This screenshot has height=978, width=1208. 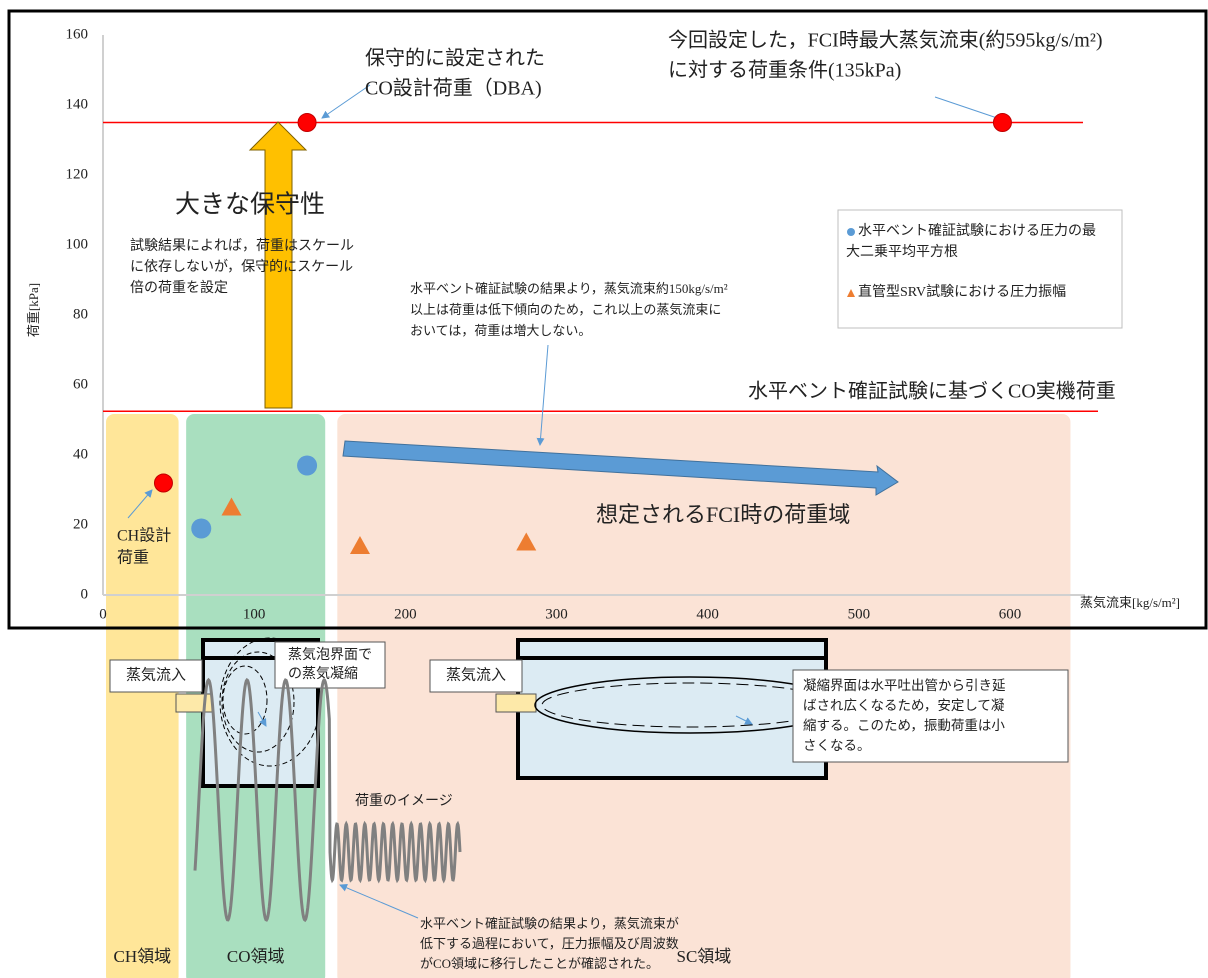 I want to click on annotation: CO設計荷重（DBA), so click(x=453, y=88).